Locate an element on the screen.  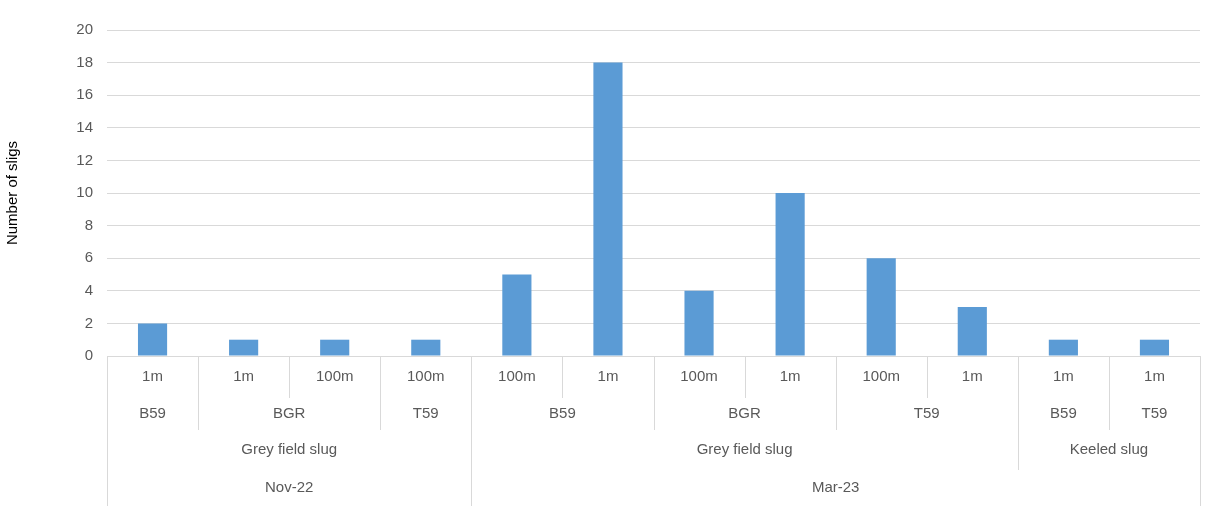
y-tick-label: 10 is located at coordinates (84, 192).